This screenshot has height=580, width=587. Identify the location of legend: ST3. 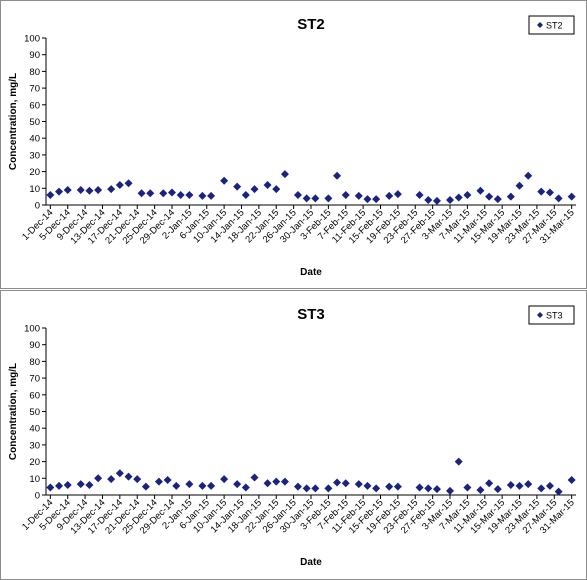
(551, 315).